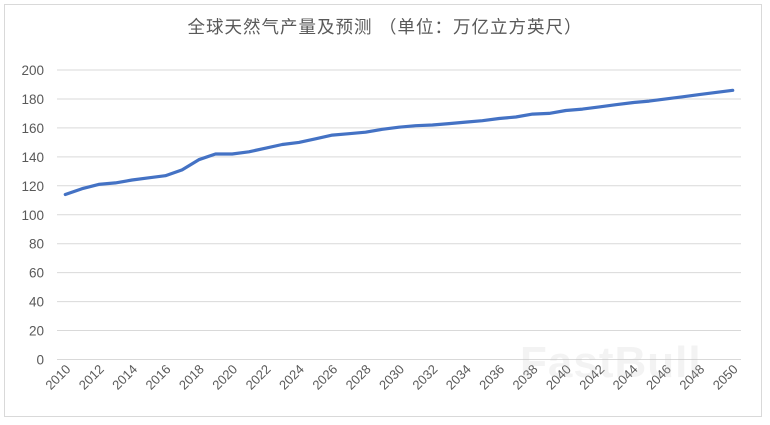 The width and height of the screenshot is (770, 425). Describe the element at coordinates (36, 302) in the screenshot. I see `y-tick-label: 40` at that location.